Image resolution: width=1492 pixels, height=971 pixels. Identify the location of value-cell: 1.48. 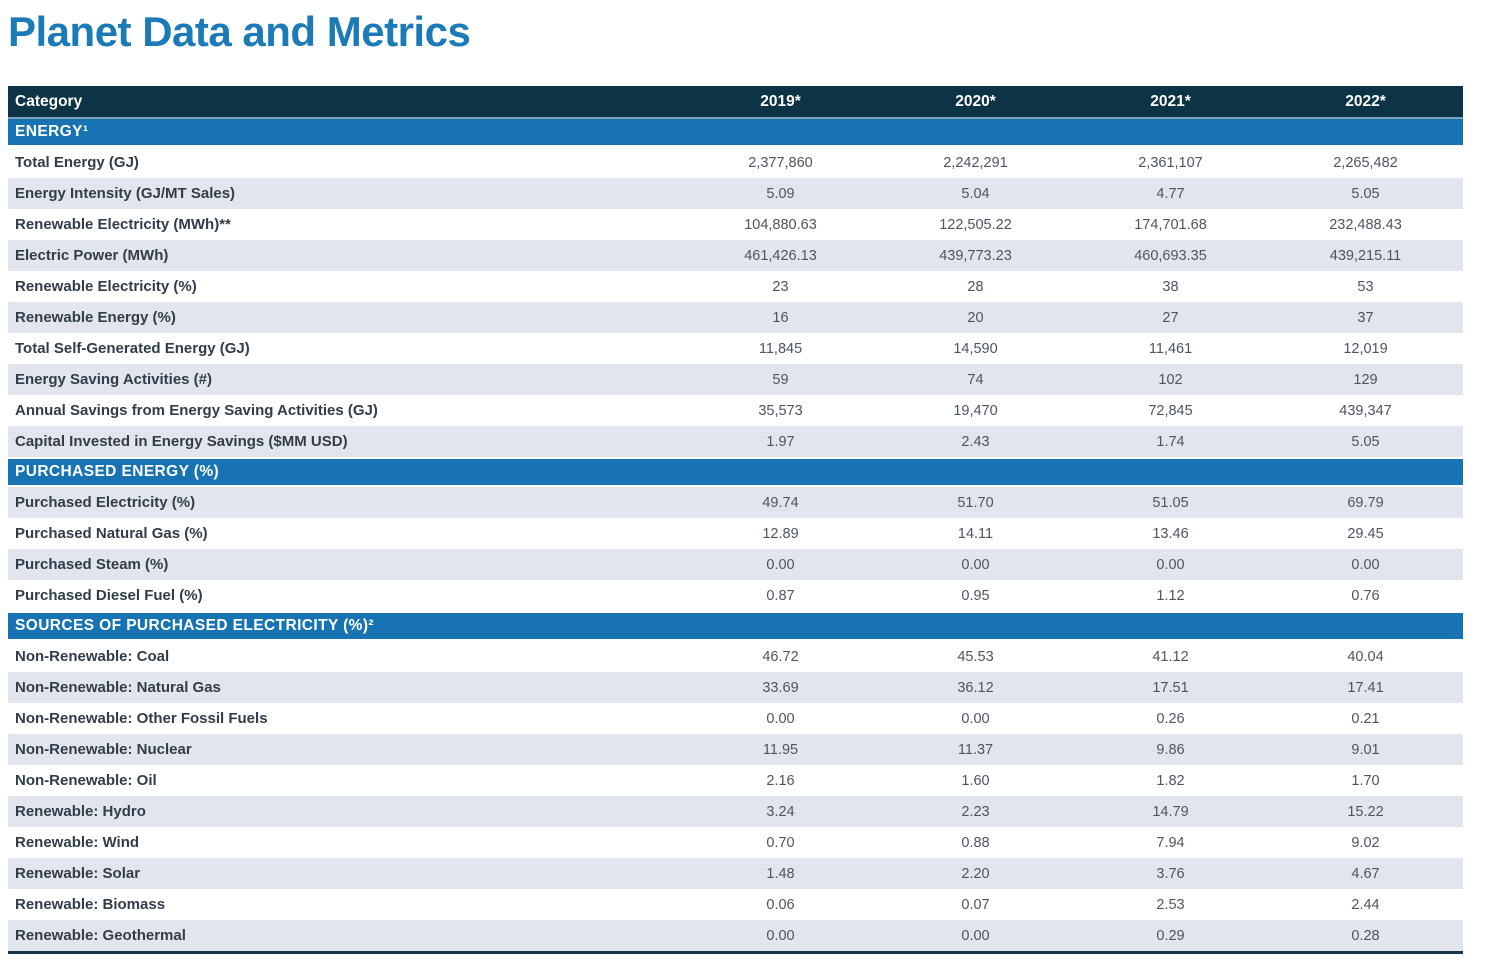
(780, 873).